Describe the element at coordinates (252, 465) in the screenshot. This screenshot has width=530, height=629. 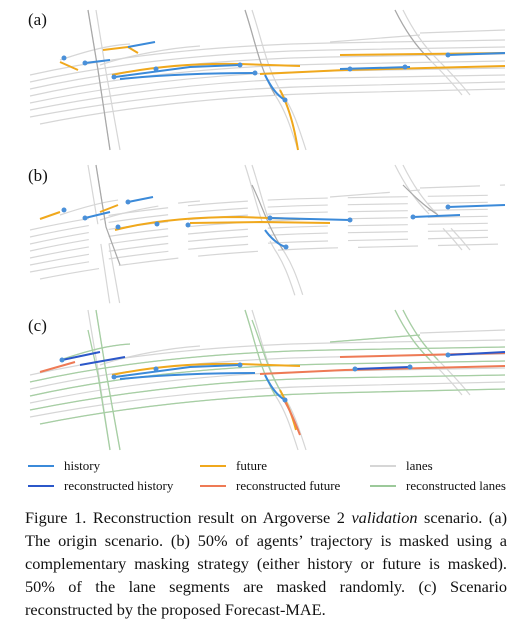
I see `legend-label-future: future` at that location.